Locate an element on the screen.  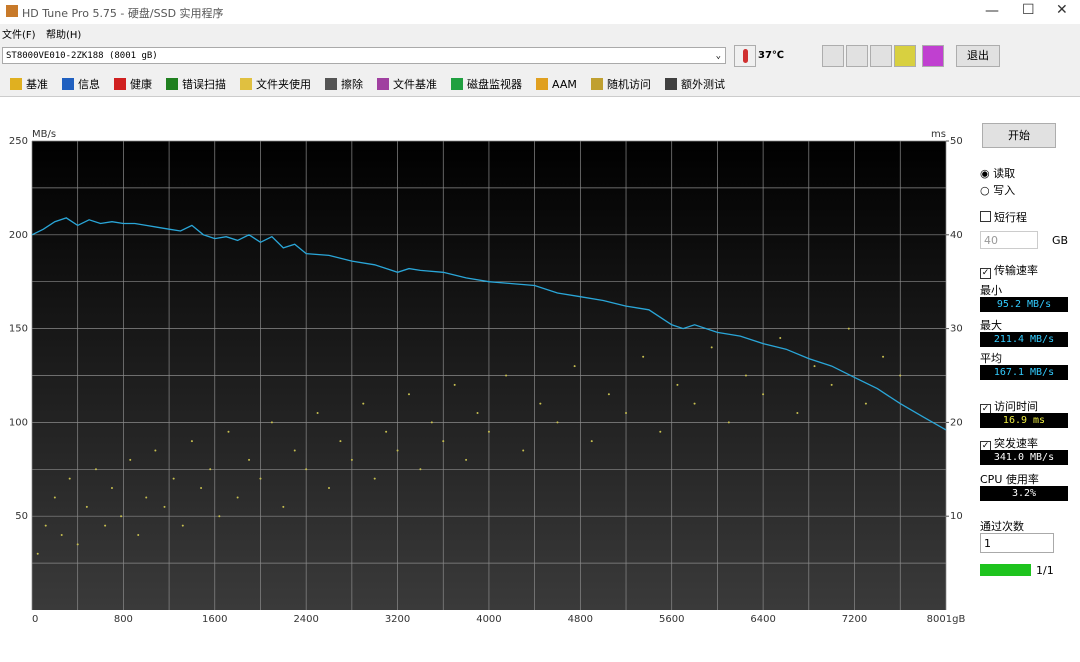
passes-input: 1 is located at coordinates (1017, 543).